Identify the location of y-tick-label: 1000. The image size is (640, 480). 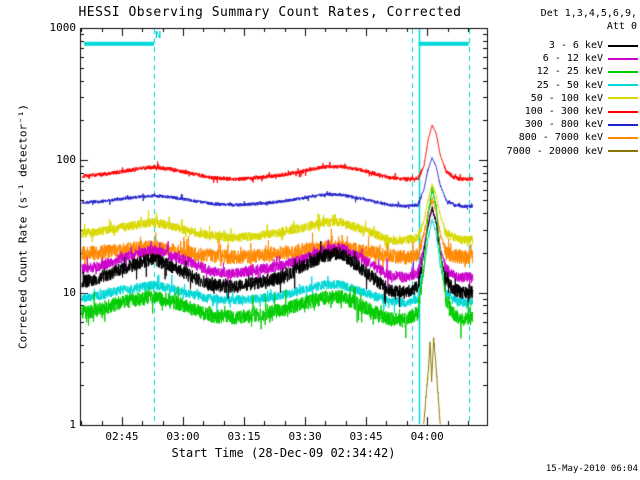
(63, 27).